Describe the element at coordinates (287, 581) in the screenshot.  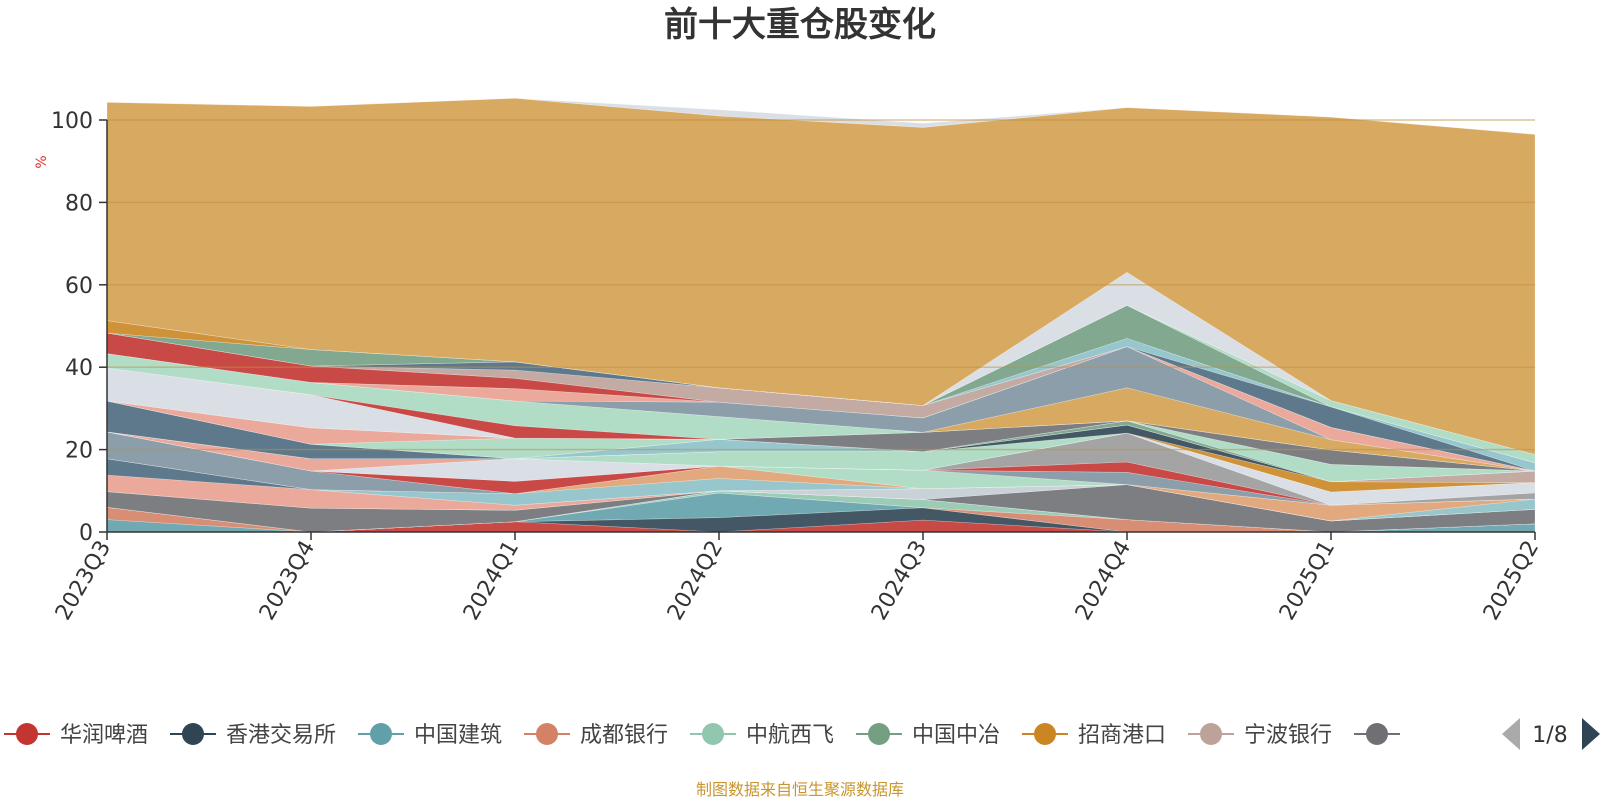
I see `x-tick-label-2023Q4: 2023Q4` at that location.